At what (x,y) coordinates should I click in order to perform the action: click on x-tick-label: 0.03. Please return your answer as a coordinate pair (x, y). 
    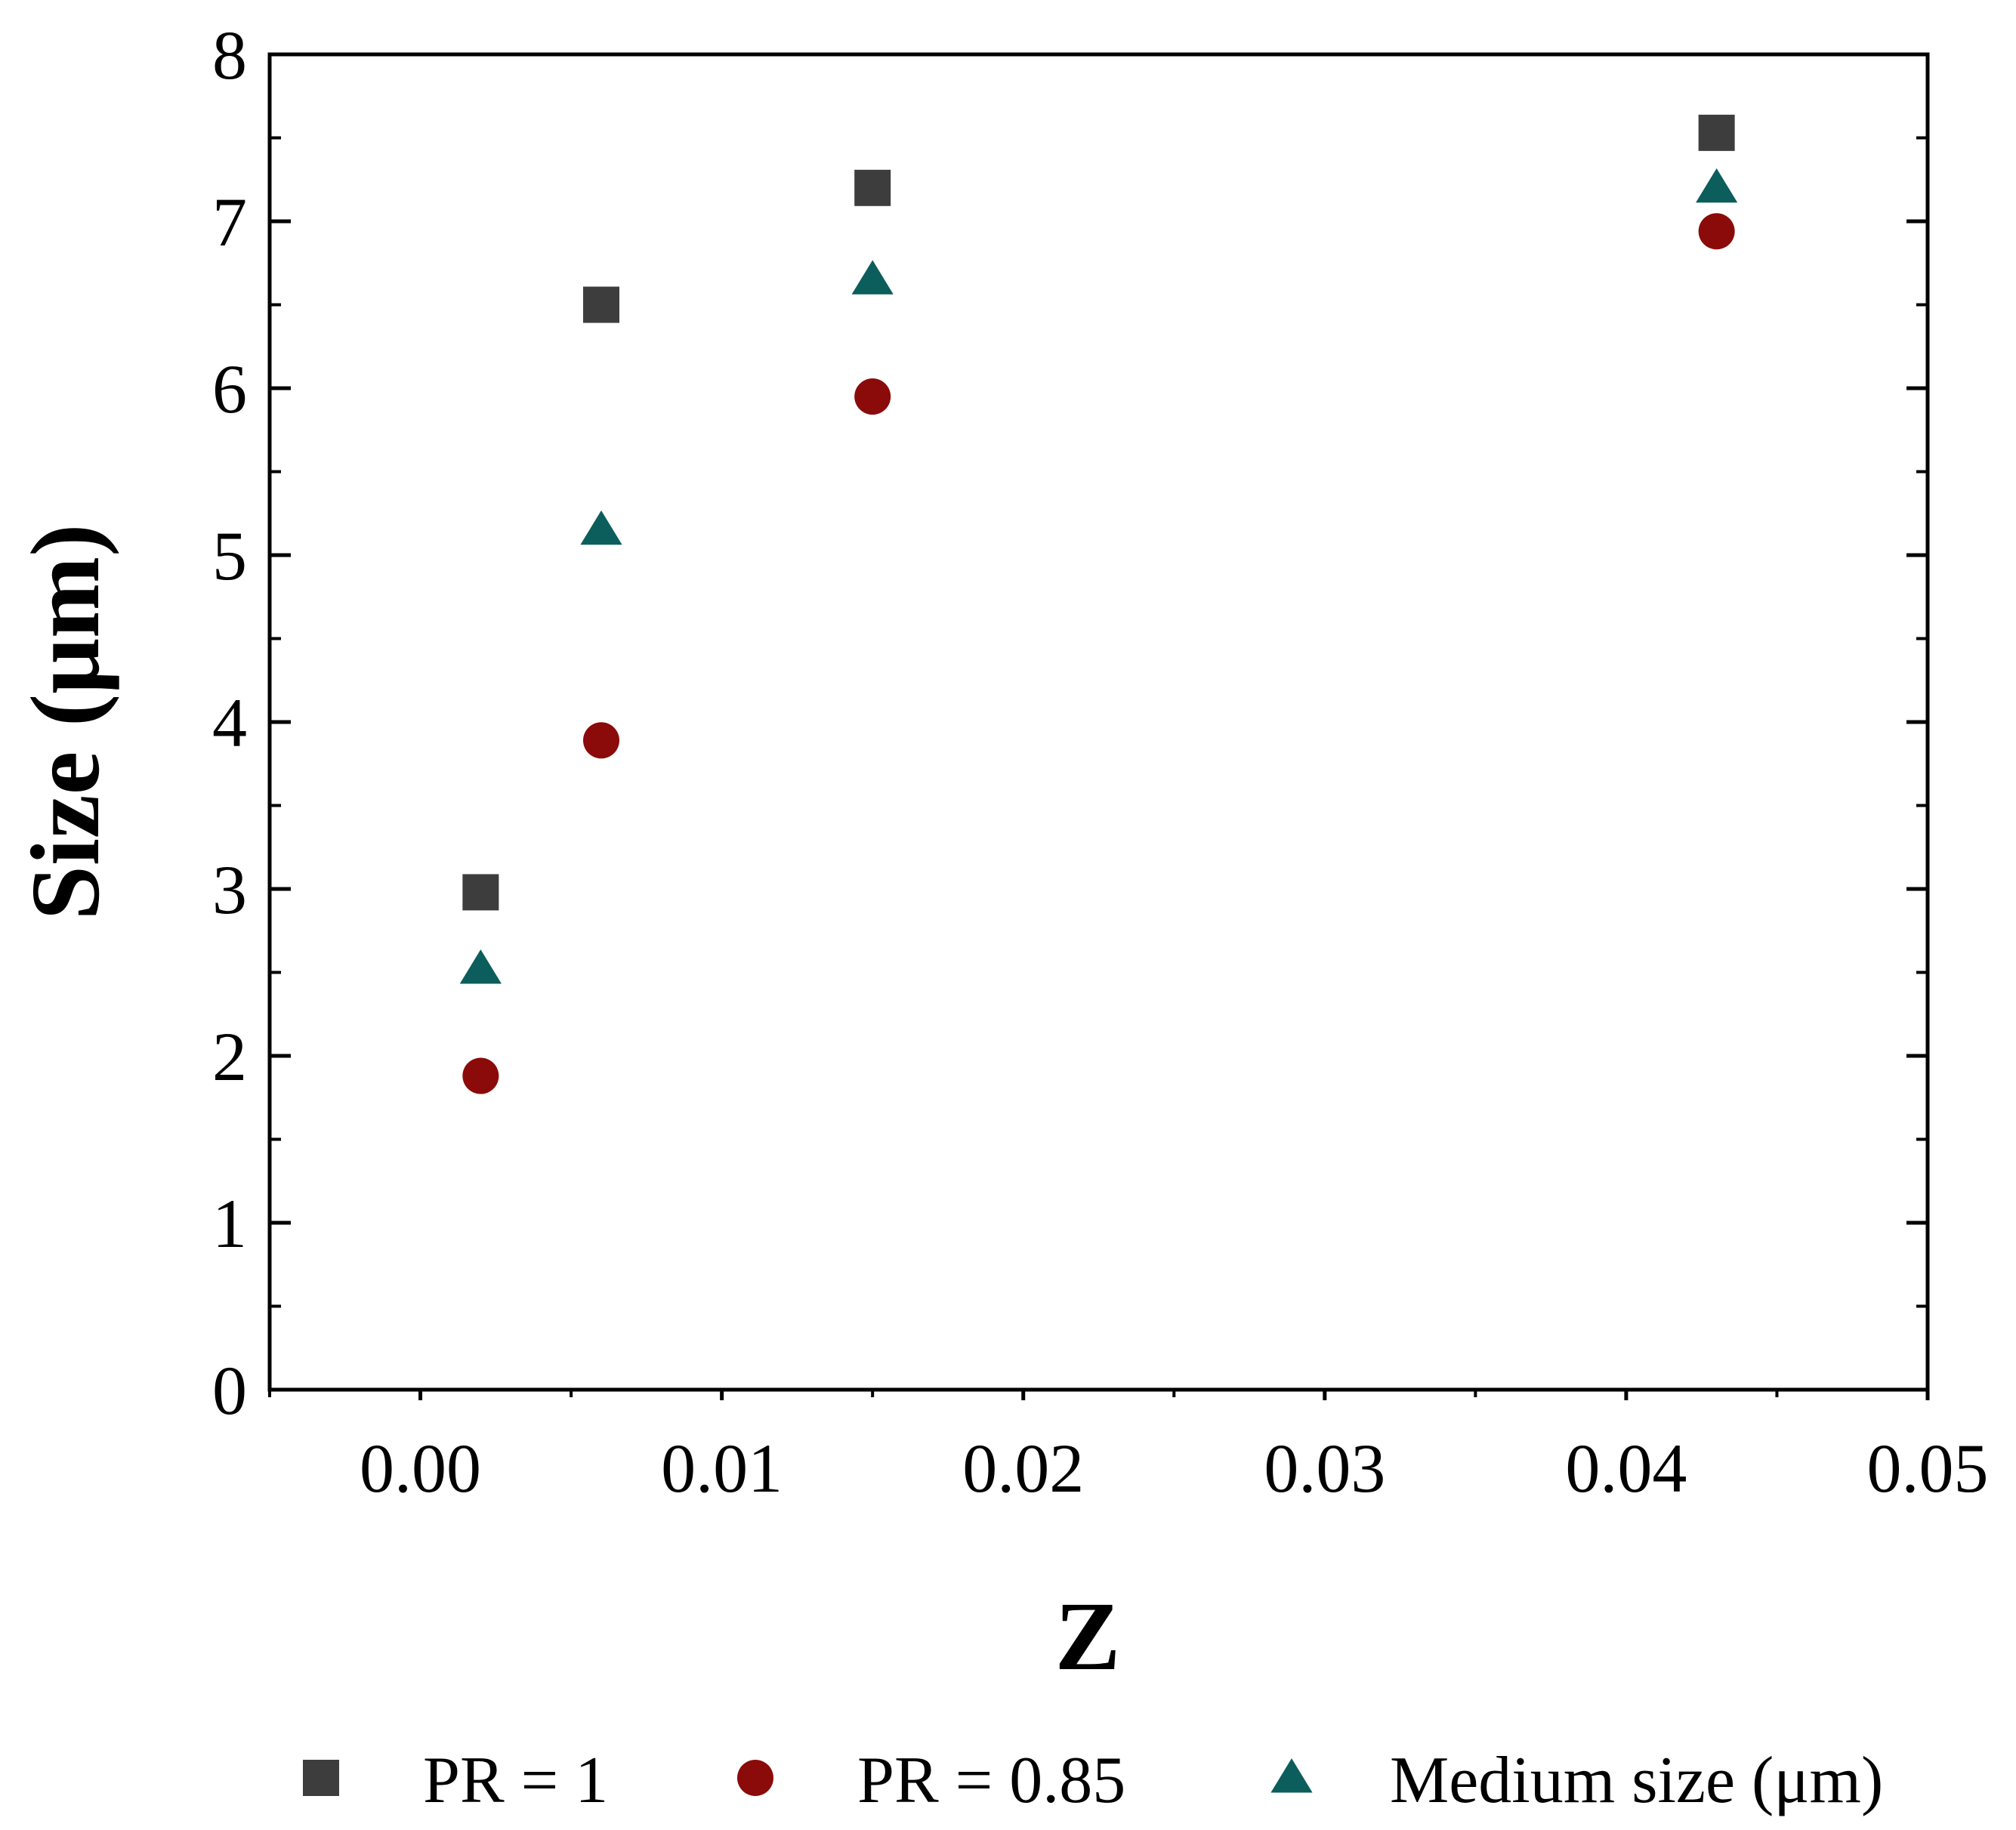
    Looking at the image, I should click on (1325, 1468).